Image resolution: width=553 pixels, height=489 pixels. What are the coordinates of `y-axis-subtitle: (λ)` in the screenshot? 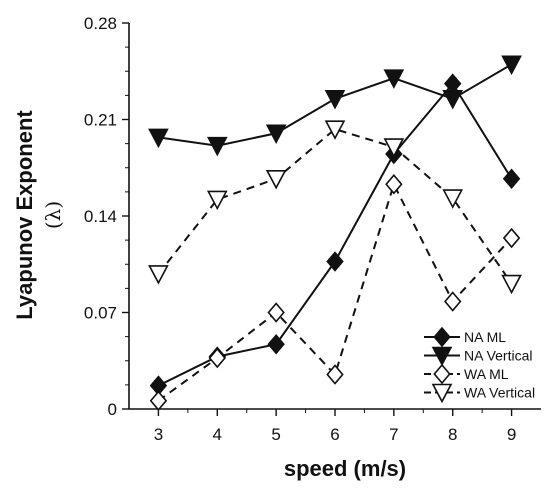 It's located at (53, 215).